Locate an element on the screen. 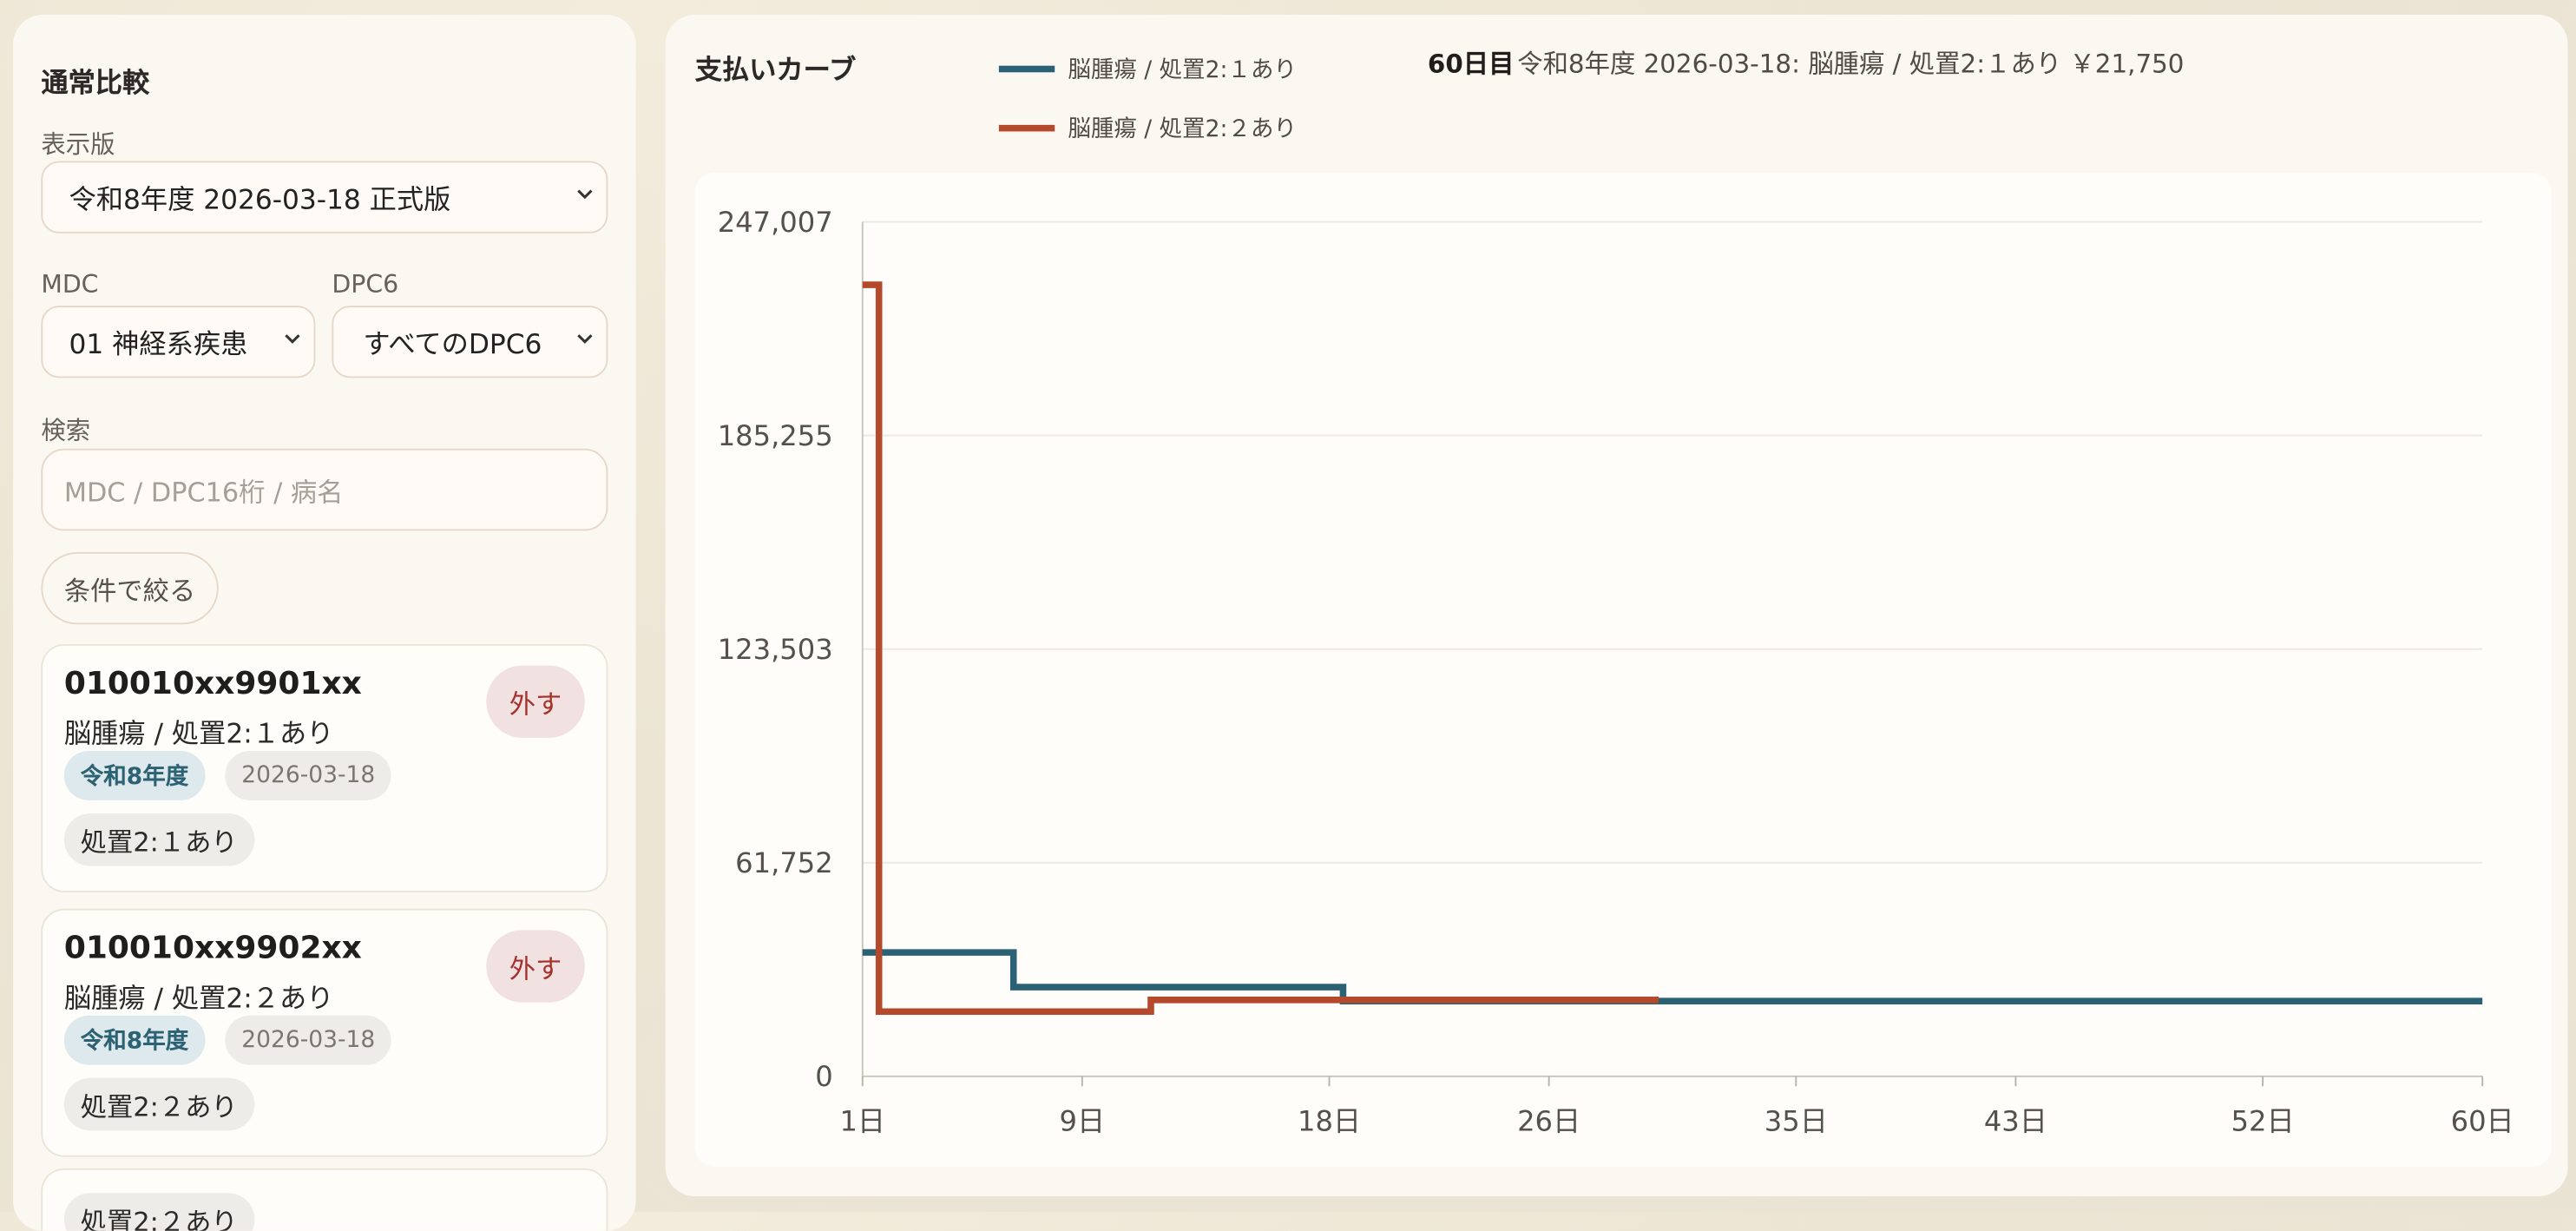  panel-title: 通常比較 is located at coordinates (95, 83).